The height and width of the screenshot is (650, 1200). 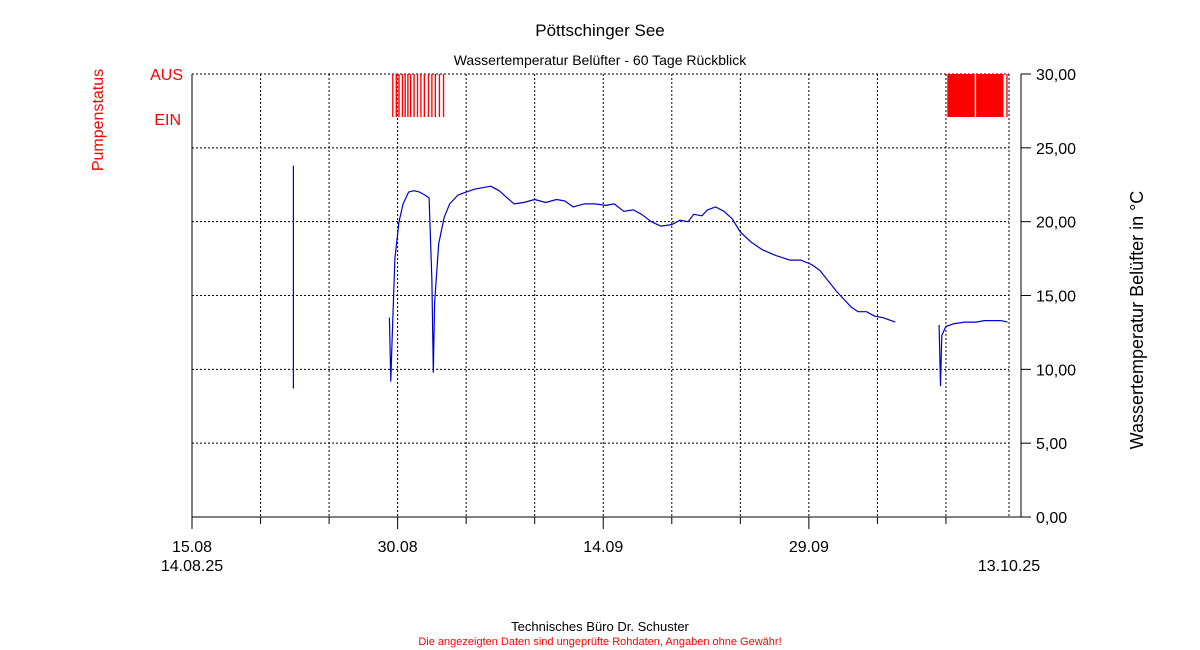 I want to click on x-tick-label-2: 14.09, so click(x=603, y=547).